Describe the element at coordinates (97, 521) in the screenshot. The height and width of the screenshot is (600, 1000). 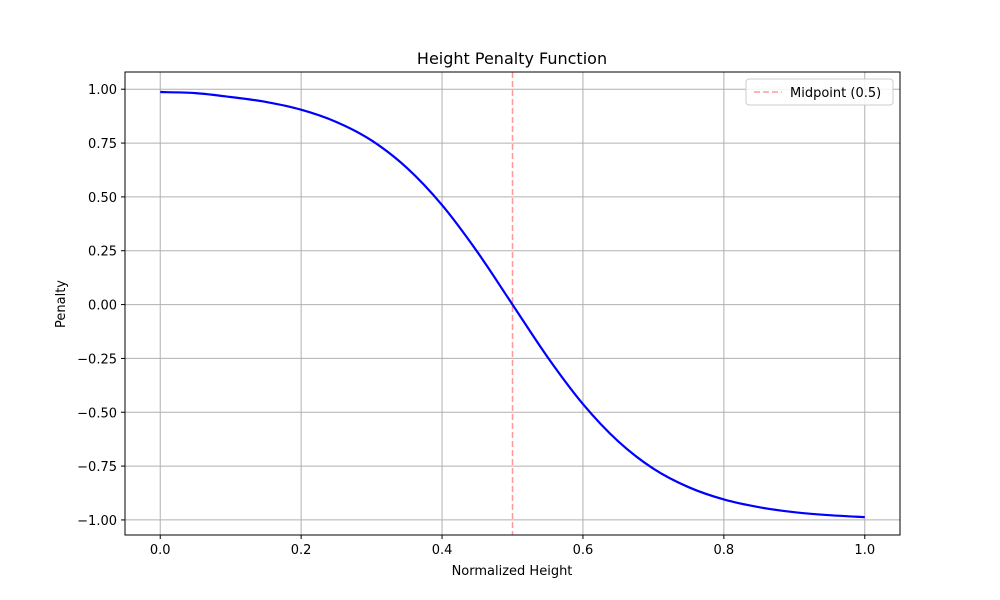
I see `y-tick-label: −1.00` at that location.